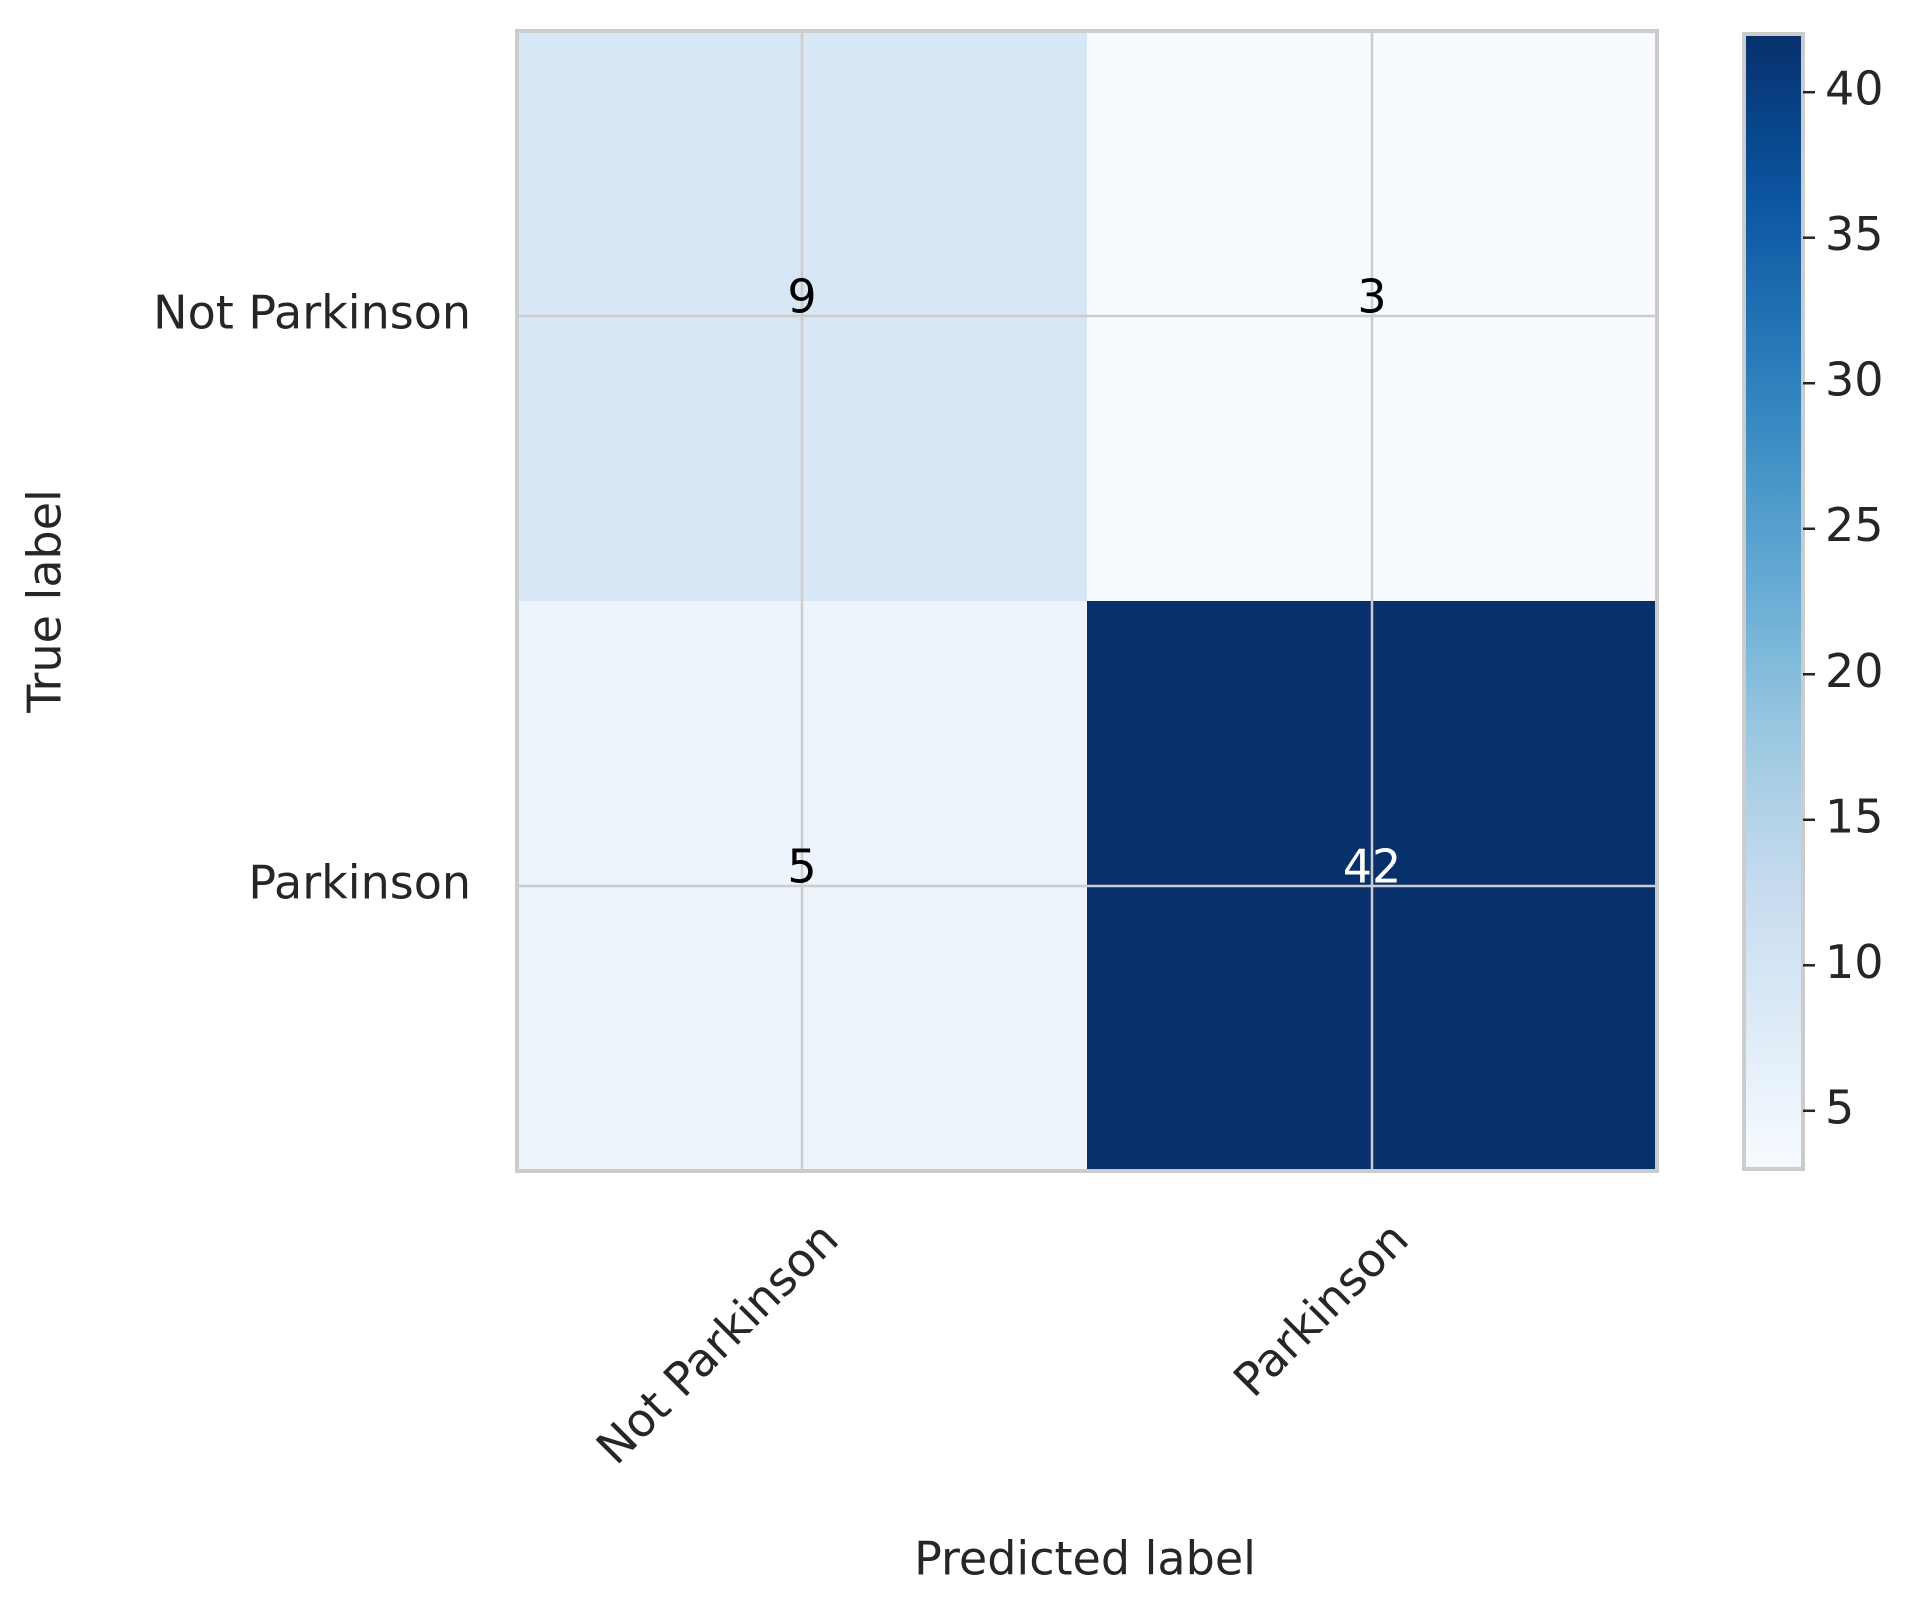  What do you see at coordinates (1372, 867) in the screenshot?
I see `cell-label: 42` at bounding box center [1372, 867].